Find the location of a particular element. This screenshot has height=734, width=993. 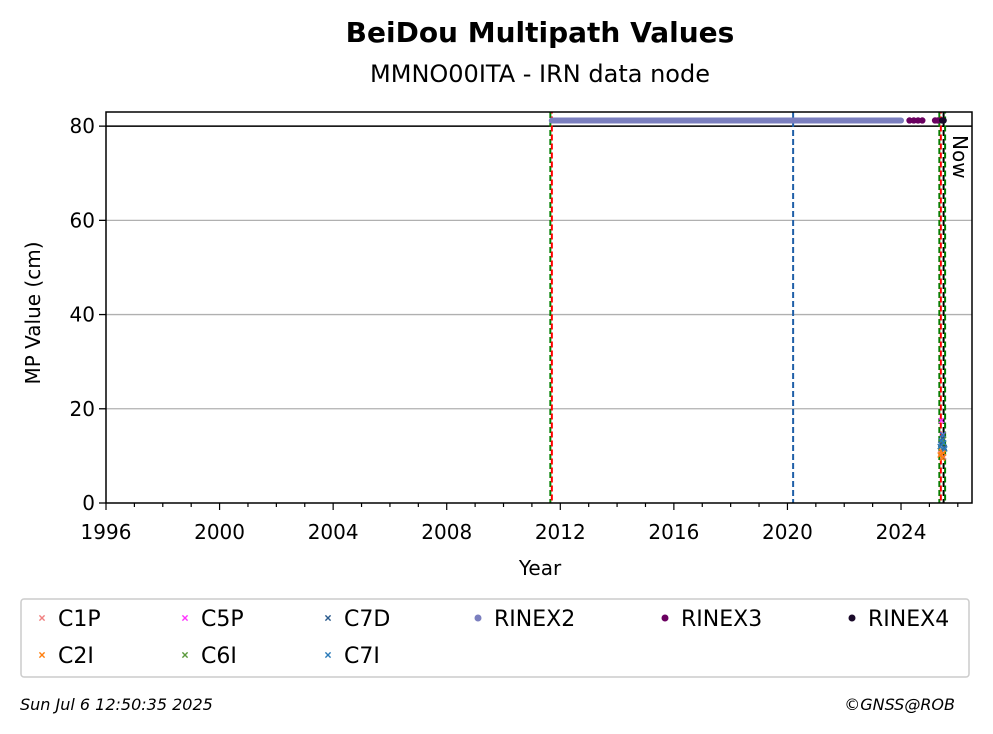

x-tick-label: 2012 is located at coordinates (560, 532).